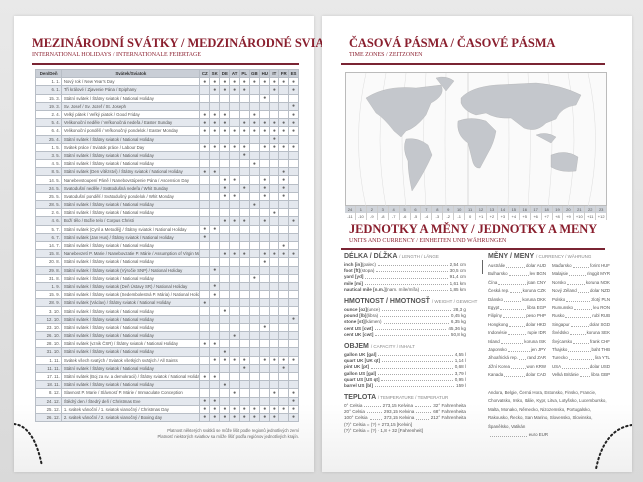  I want to click on unit-value: 4,55 l, so click(460, 354).